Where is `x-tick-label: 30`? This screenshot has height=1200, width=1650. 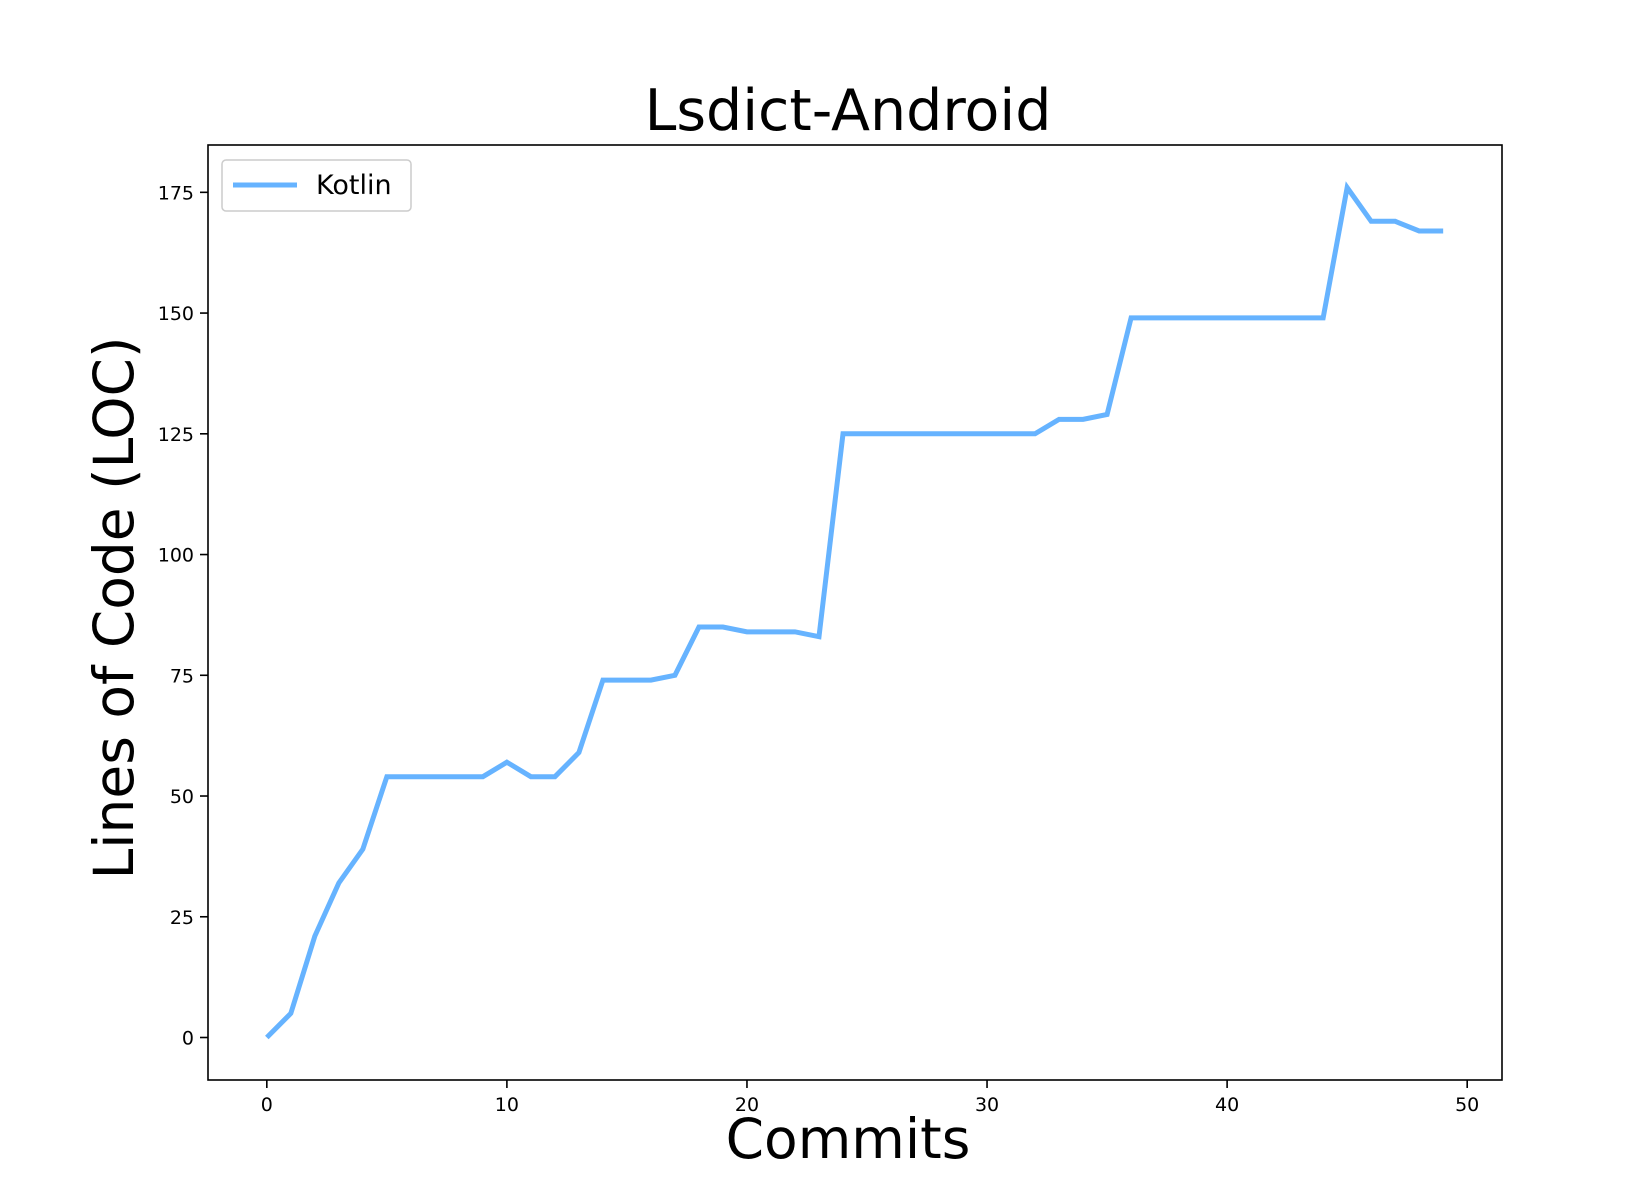 x-tick-label: 30 is located at coordinates (987, 1105).